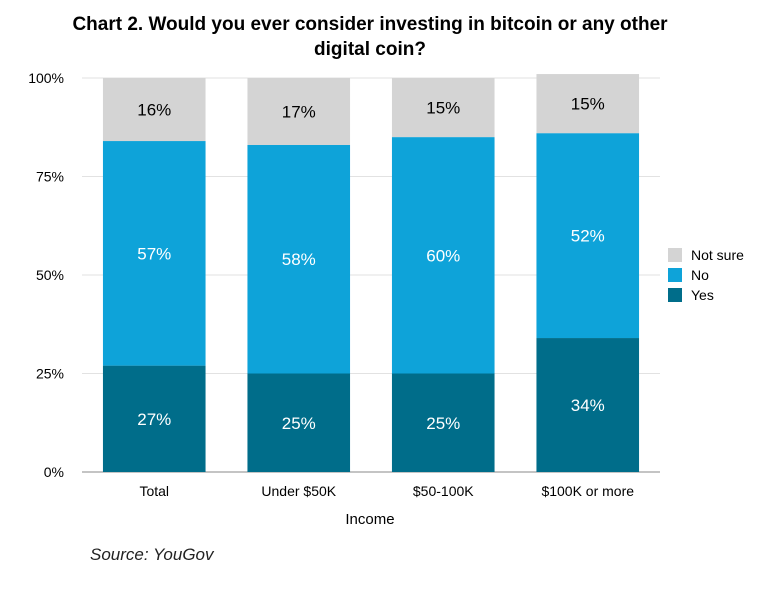 The image size is (772, 589). I want to click on legend-label: Not sure, so click(717, 255).